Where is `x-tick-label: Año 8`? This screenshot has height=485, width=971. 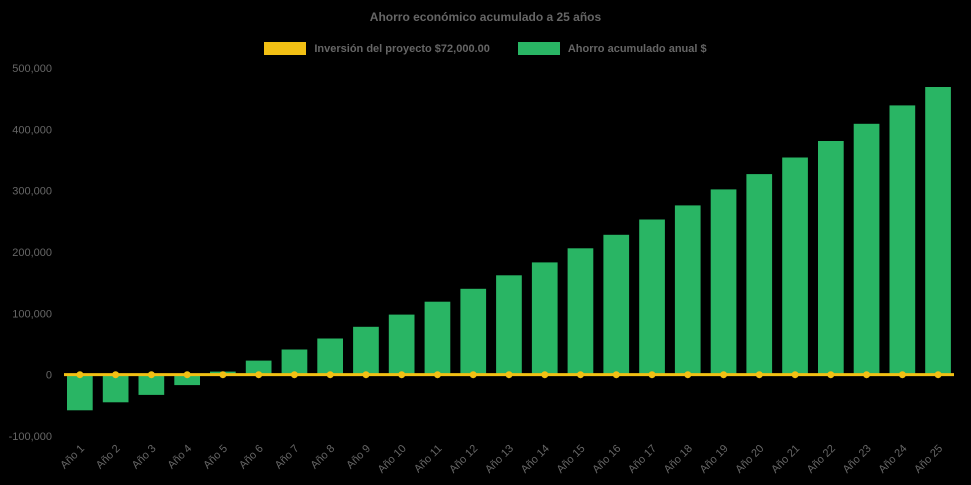 x-tick-label: Año 8 is located at coordinates (323, 457).